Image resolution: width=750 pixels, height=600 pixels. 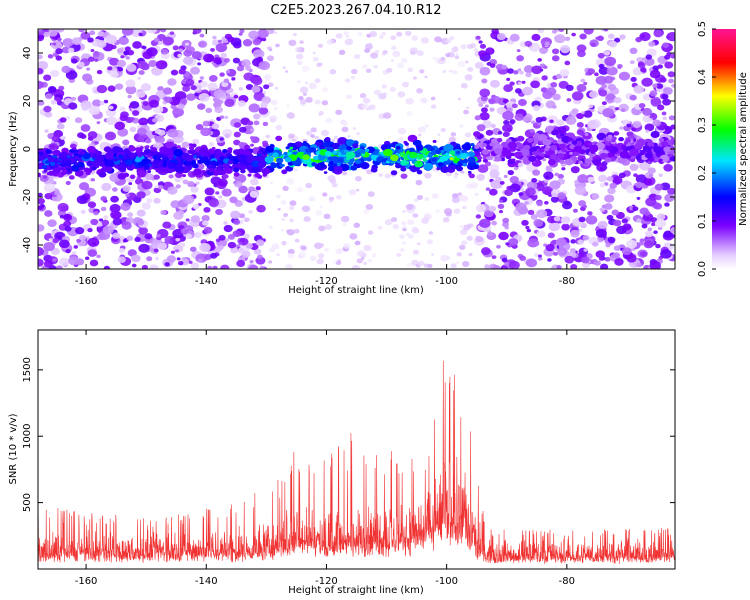 I want to click on x-tick-label: -160, so click(x=86, y=281).